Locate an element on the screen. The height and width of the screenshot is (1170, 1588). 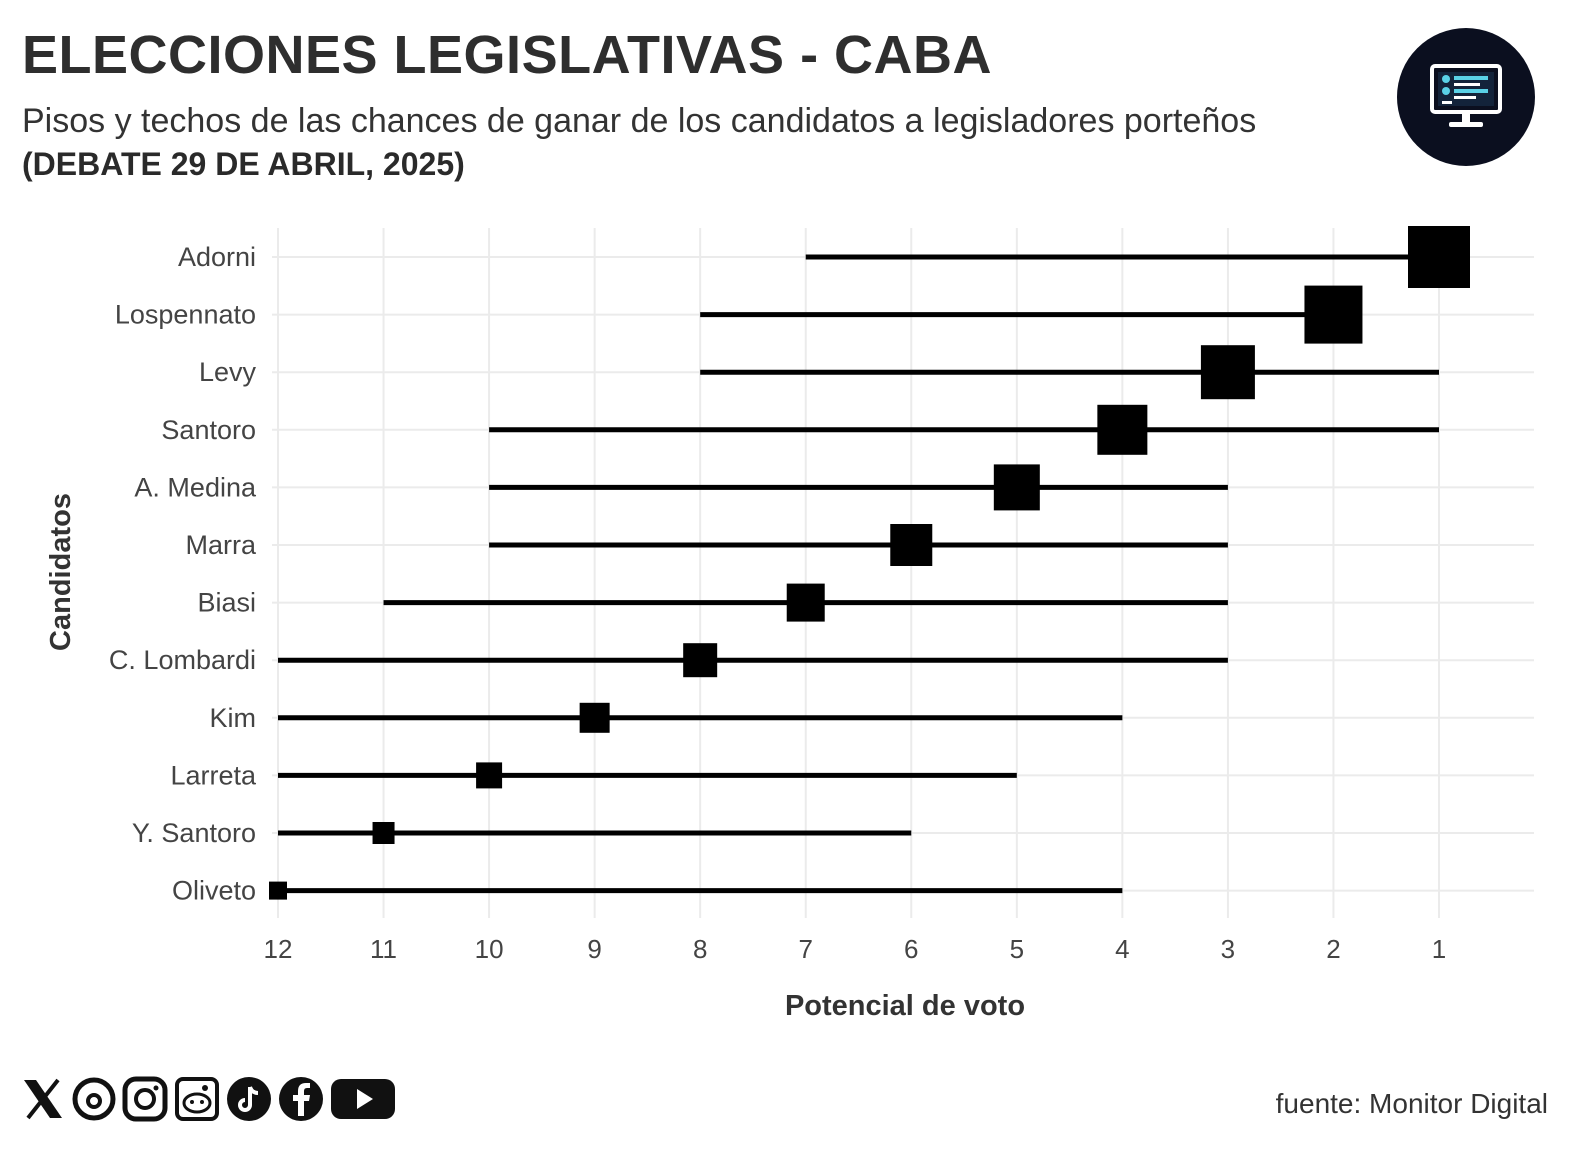
y-tick-label: Lospennato is located at coordinates (185, 315).